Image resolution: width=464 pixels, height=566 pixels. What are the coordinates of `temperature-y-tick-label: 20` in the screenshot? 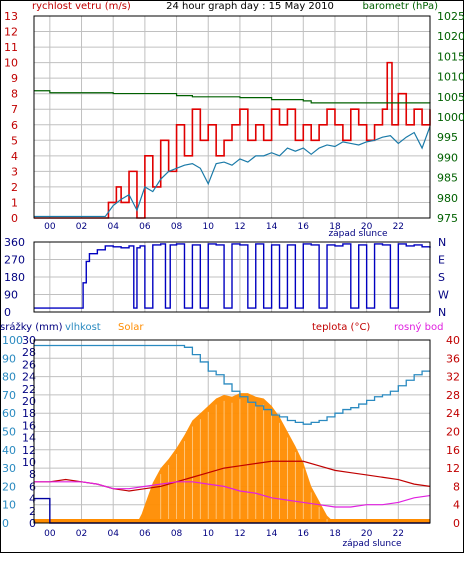 It's located at (453, 432).